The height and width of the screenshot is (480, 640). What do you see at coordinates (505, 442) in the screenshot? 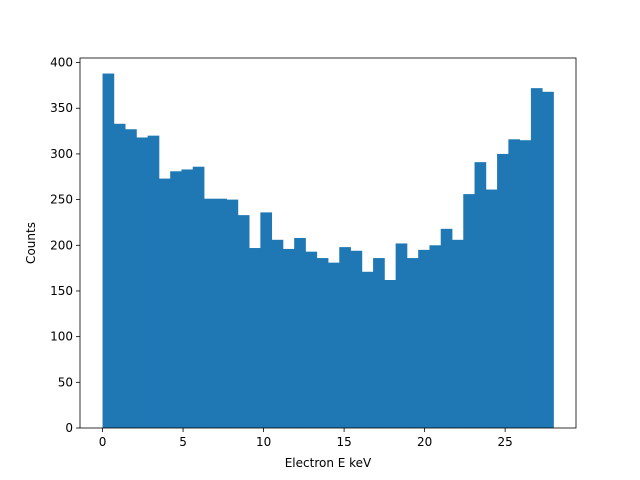
I see `x-tick-label: 25` at bounding box center [505, 442].